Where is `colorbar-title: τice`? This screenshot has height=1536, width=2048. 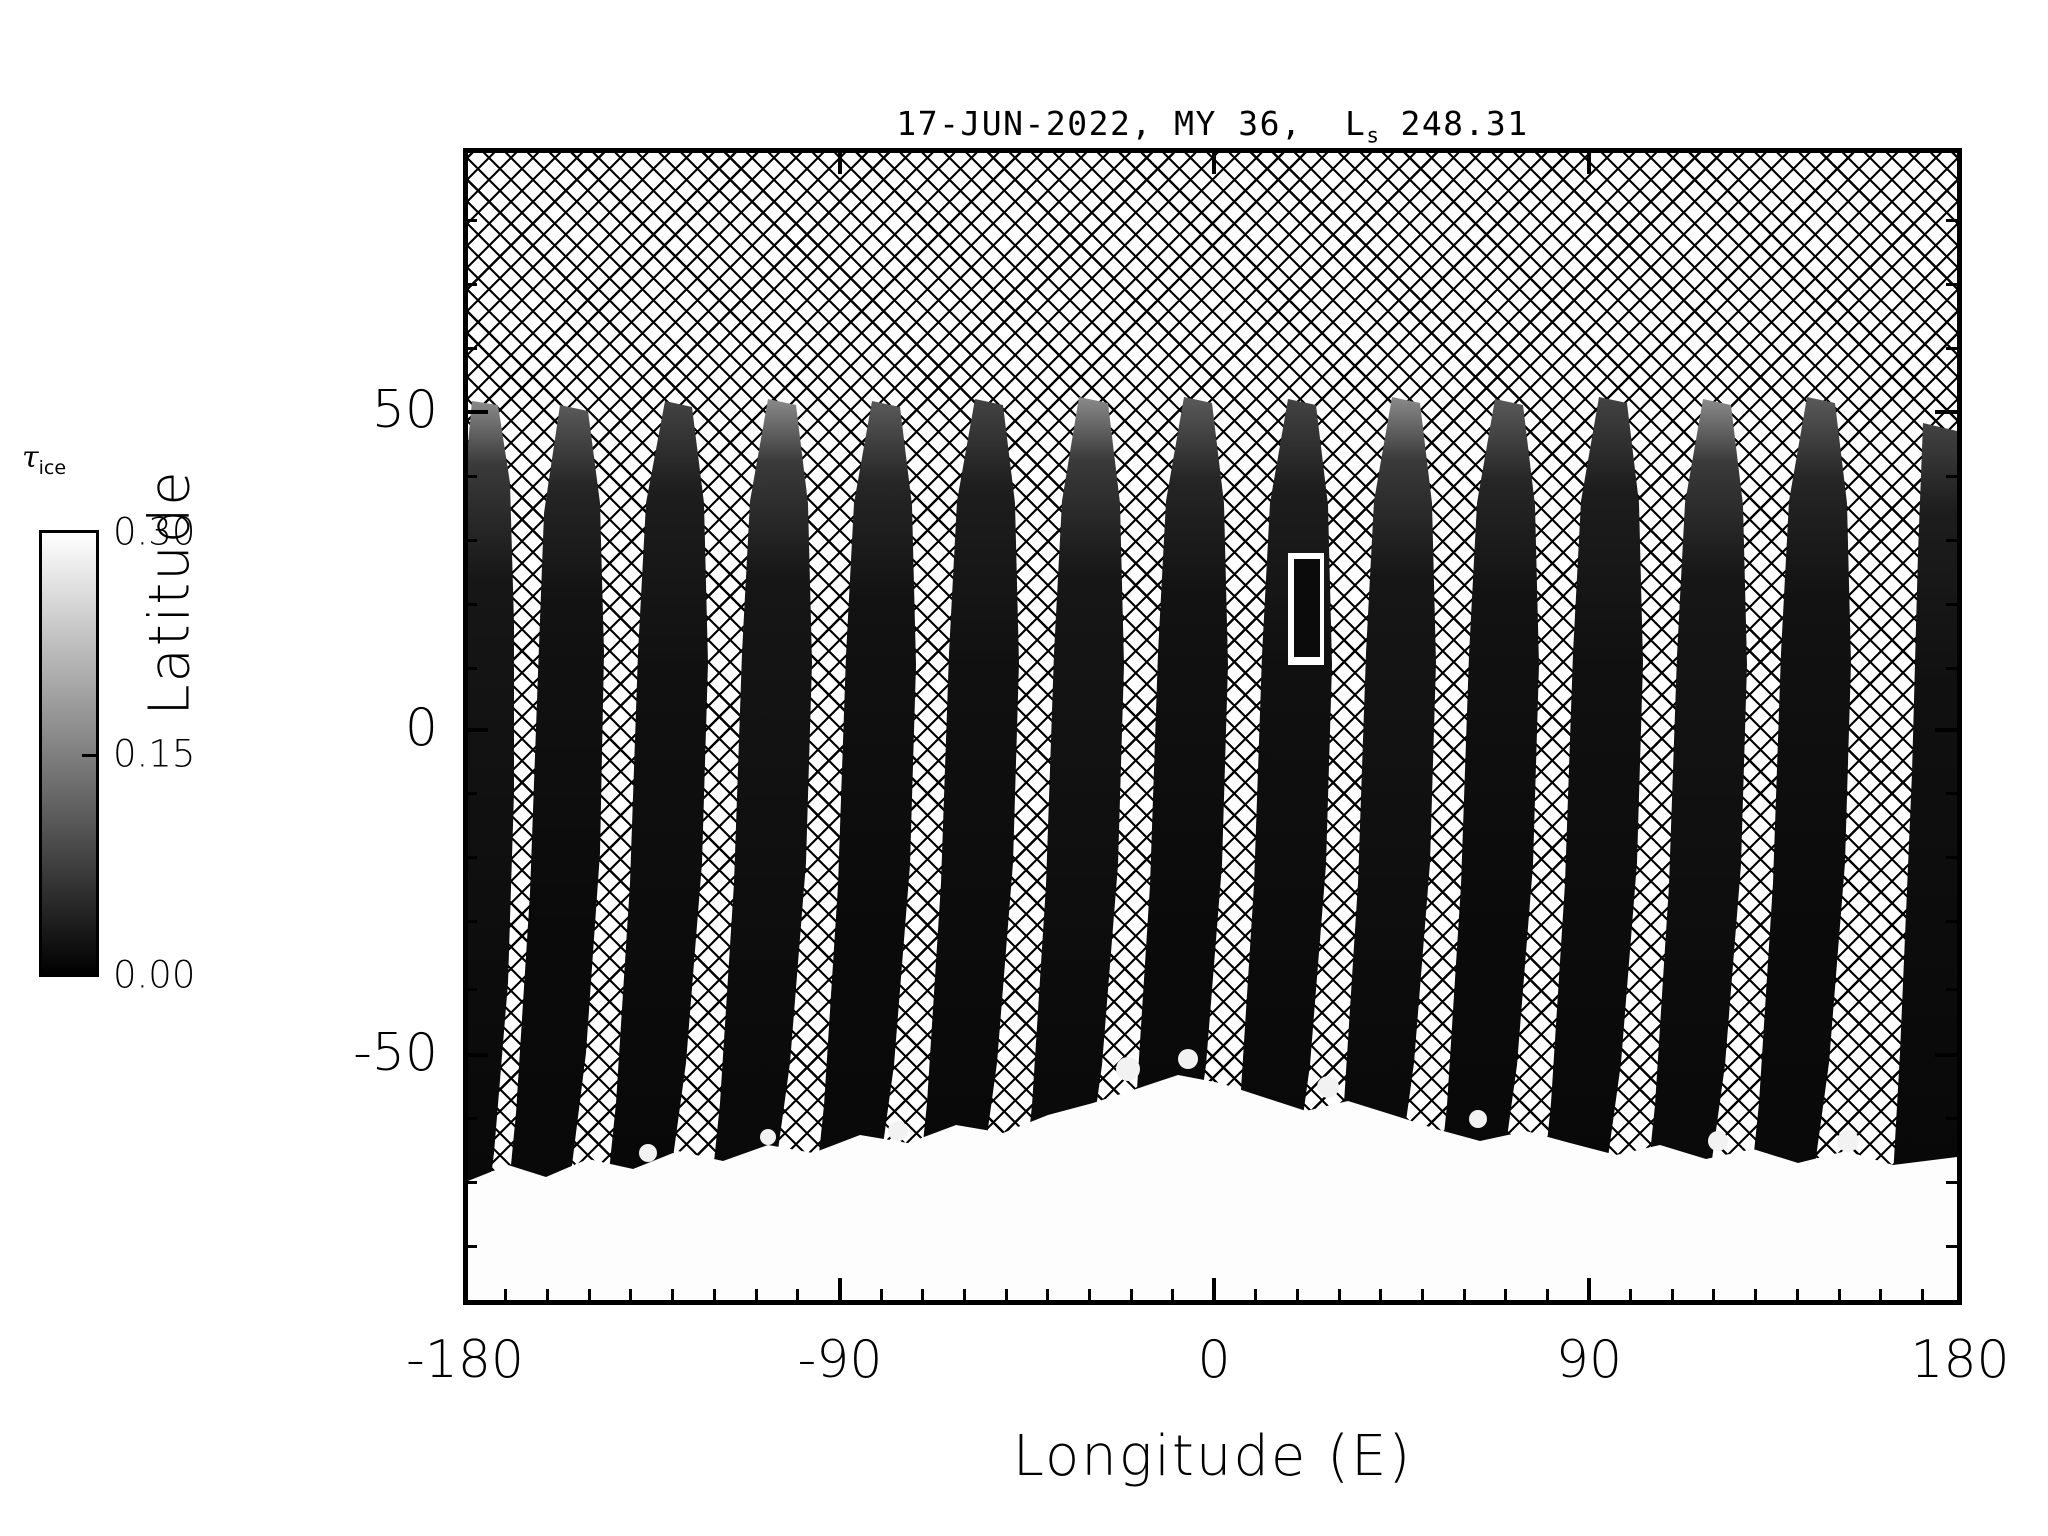 colorbar-title: τice is located at coordinates (44, 459).